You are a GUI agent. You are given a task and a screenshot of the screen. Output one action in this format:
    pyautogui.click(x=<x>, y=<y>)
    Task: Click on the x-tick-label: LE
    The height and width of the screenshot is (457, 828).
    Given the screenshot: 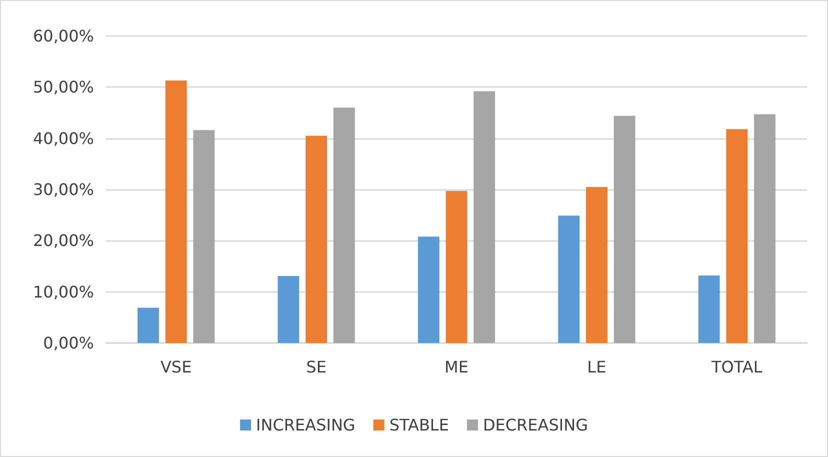 What is the action you would take?
    pyautogui.click(x=596, y=367)
    